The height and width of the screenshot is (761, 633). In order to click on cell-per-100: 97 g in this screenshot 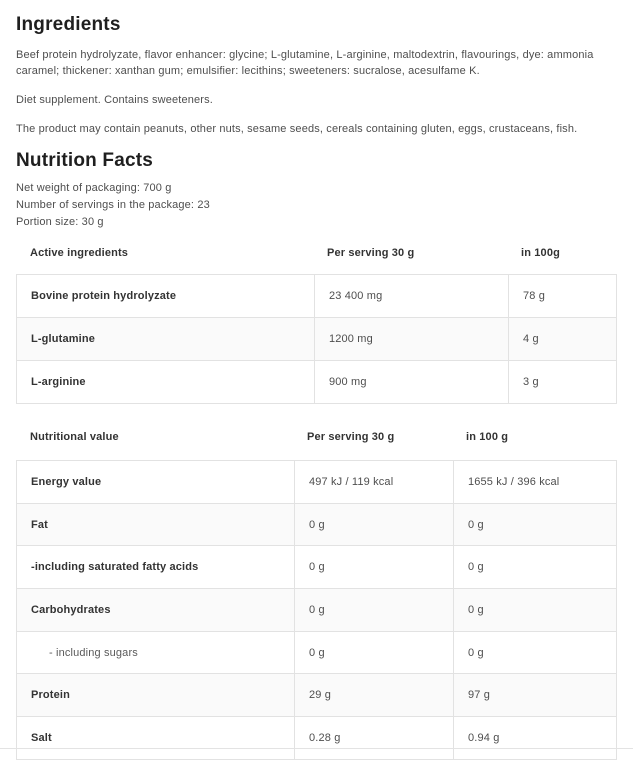, I will do `click(535, 695)`.